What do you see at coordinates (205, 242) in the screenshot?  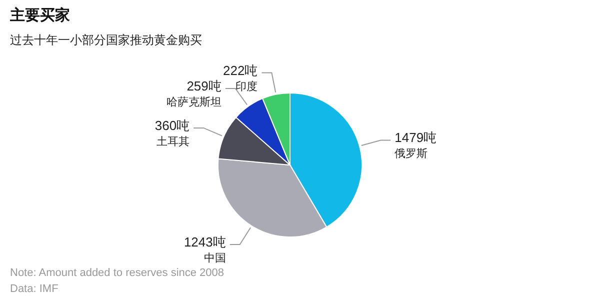 I see `data-label: 1243吨` at bounding box center [205, 242].